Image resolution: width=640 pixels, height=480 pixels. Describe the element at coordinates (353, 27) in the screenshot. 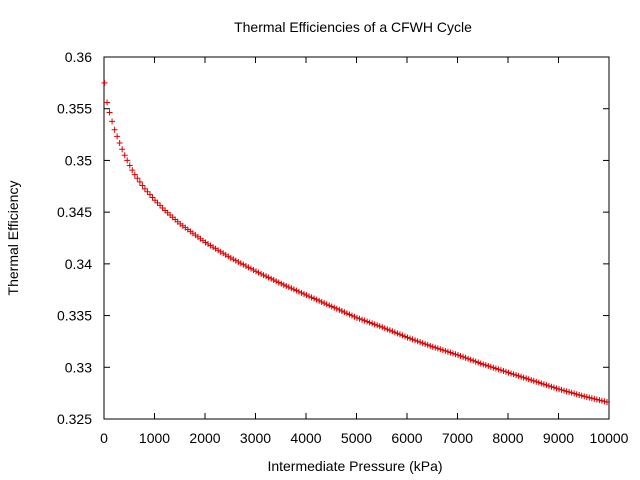

I see `chart-title: Thermal Efficiencies of a CFWH Cycle` at that location.